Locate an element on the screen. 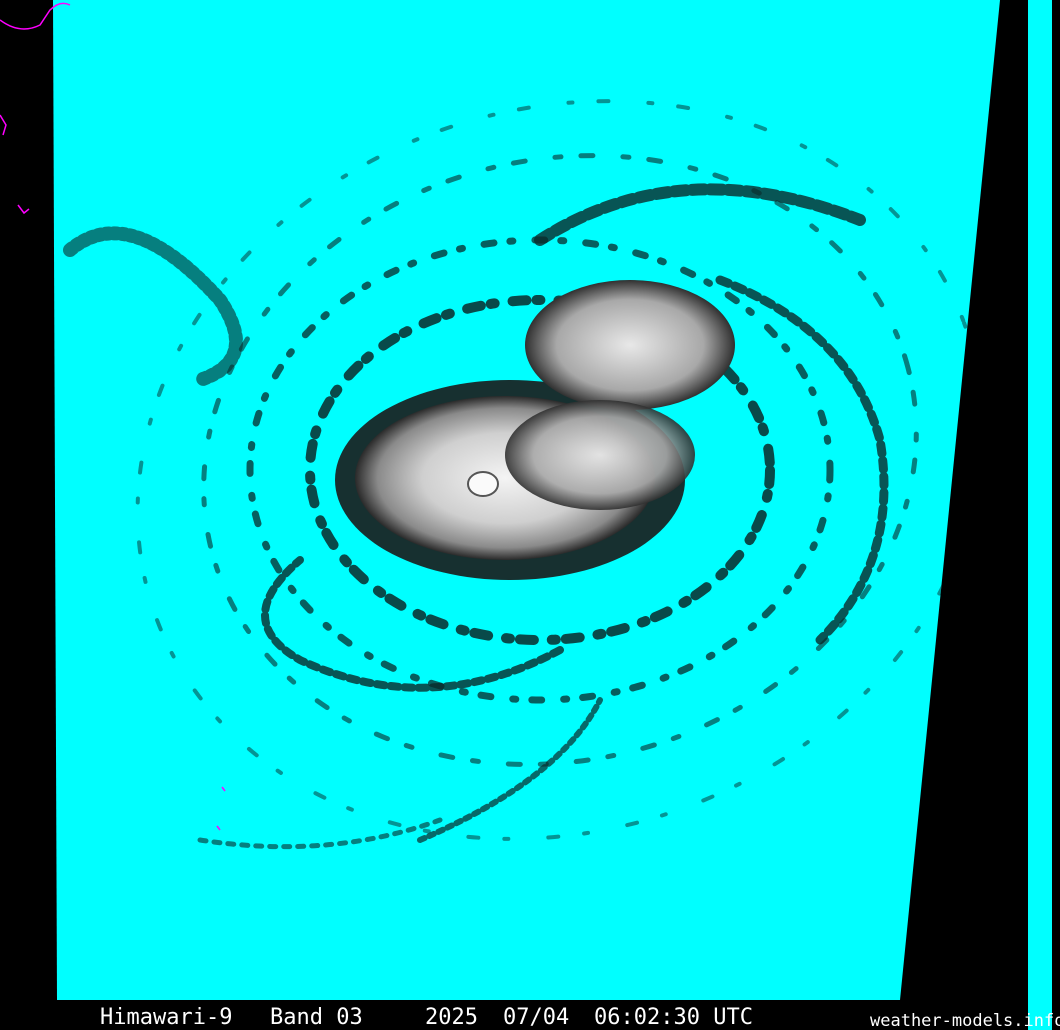 The image size is (1060, 1030). year-label: 2025 is located at coordinates (451, 1017).